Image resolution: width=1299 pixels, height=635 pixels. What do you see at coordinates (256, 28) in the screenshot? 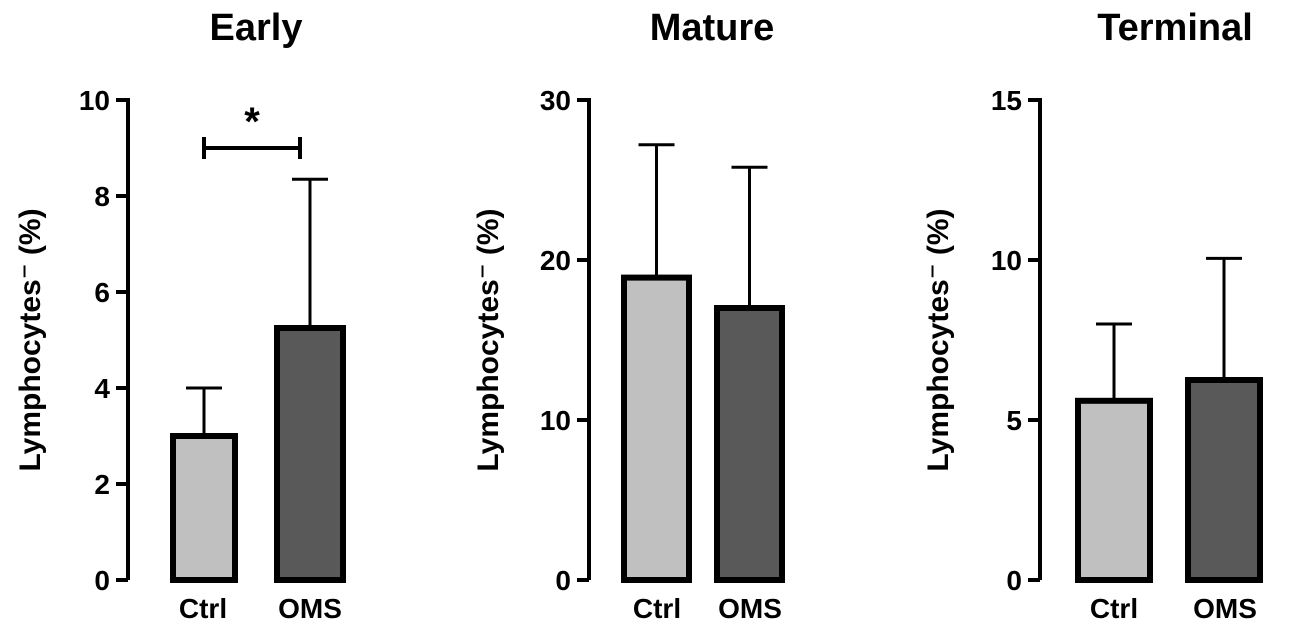
I see `chart-title: Early` at bounding box center [256, 28].